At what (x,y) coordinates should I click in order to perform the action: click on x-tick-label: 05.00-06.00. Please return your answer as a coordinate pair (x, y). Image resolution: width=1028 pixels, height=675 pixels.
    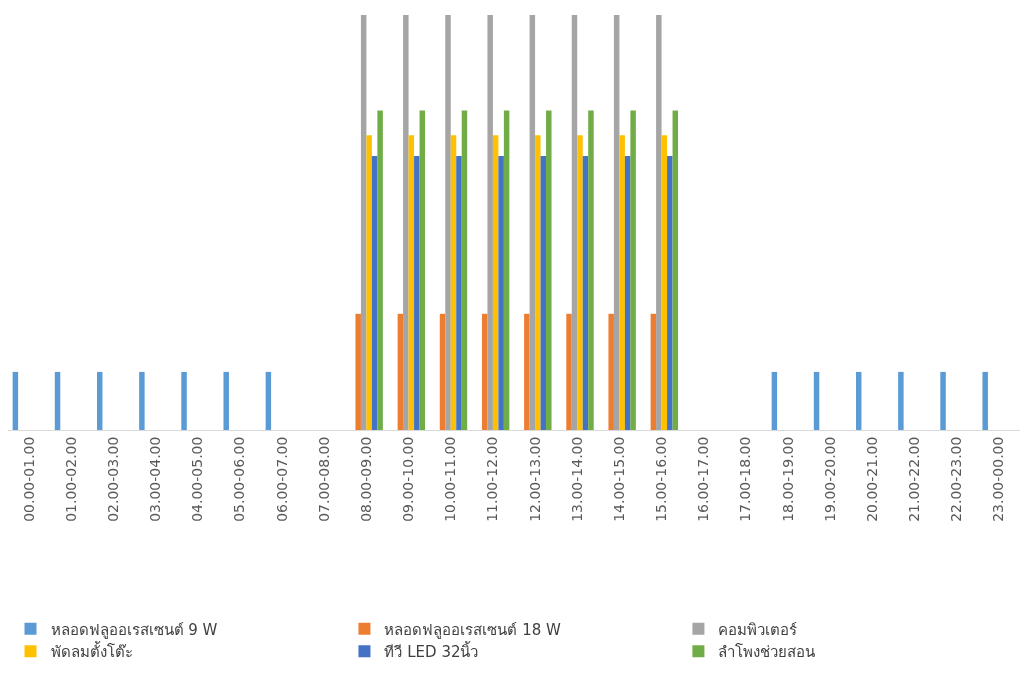
    Looking at the image, I should click on (239, 479).